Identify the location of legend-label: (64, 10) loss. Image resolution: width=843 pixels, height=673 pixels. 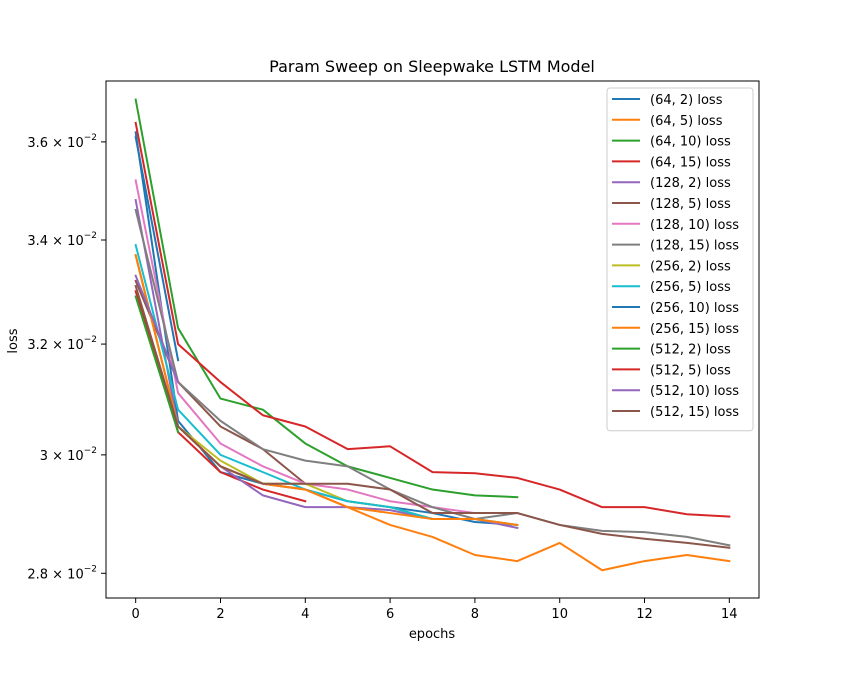
(690, 142).